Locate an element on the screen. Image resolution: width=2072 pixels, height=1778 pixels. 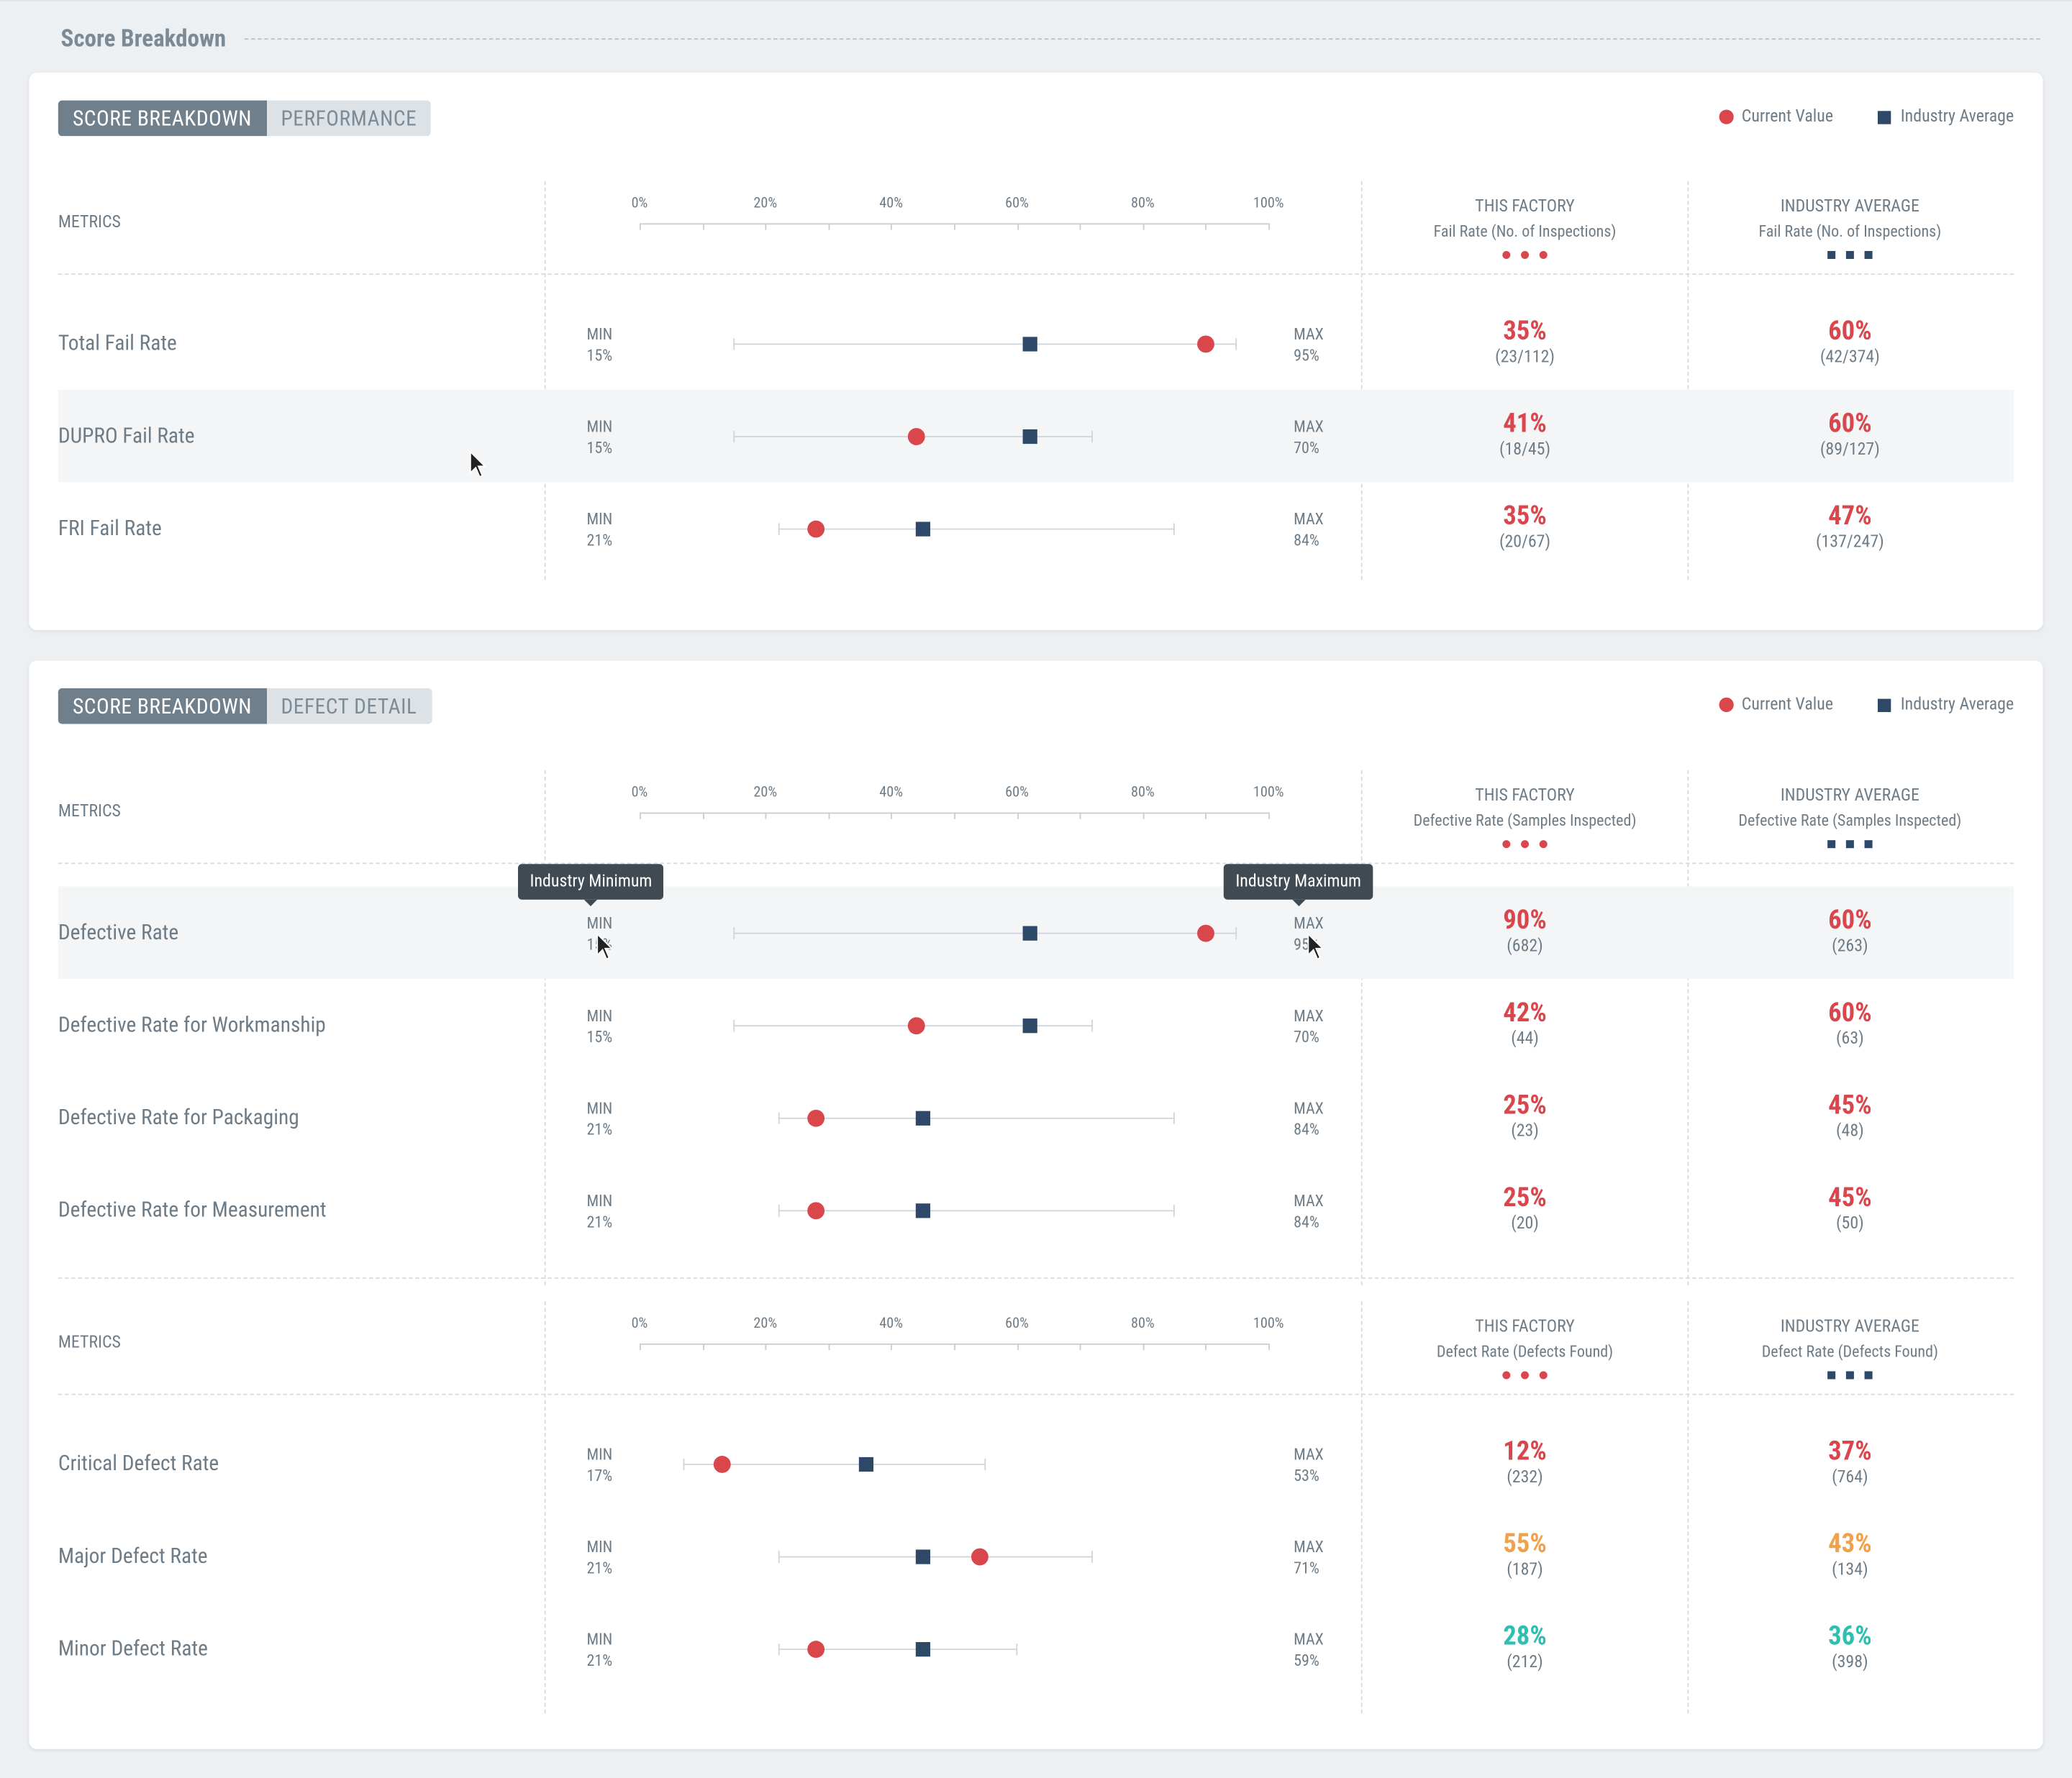
factory-value: 55% (187) is located at coordinates (1526, 1554).